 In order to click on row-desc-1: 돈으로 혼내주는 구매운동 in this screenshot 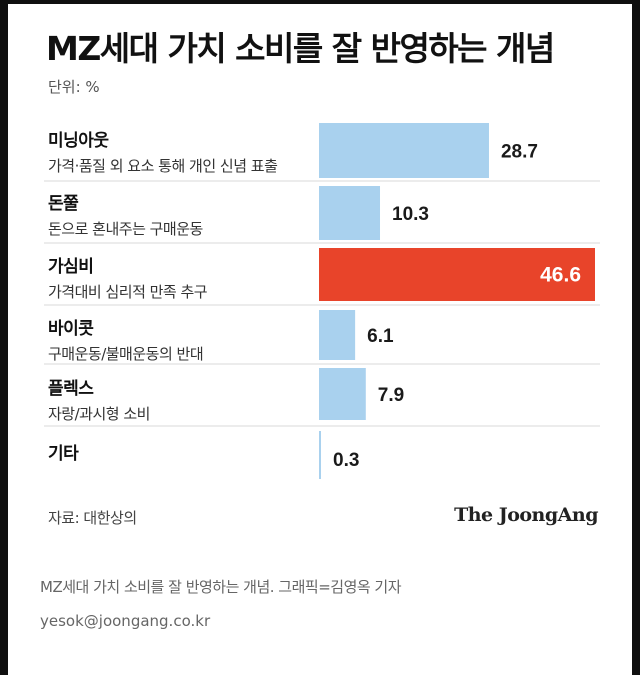, I will do `click(125, 229)`.